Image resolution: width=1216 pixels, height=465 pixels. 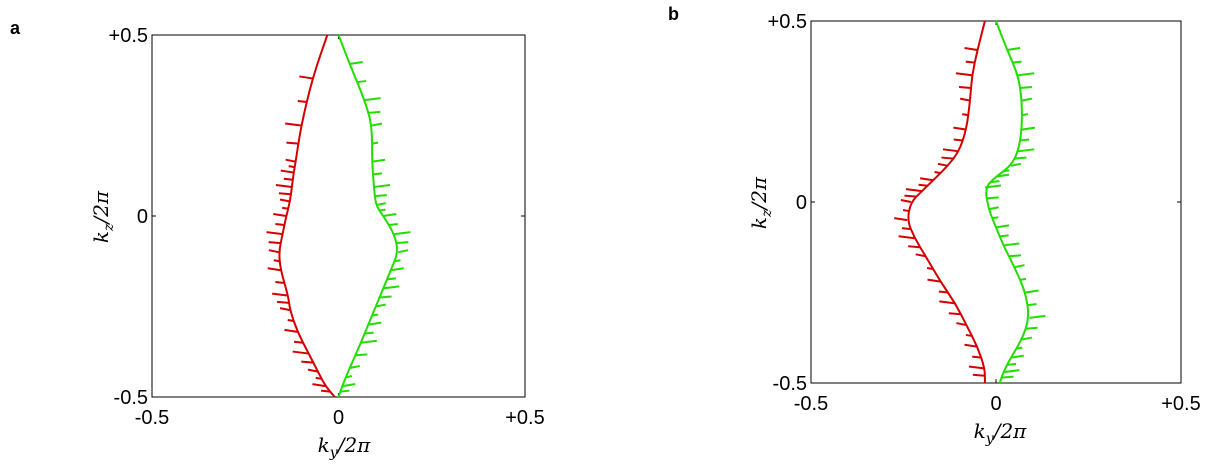 What do you see at coordinates (131, 398) in the screenshot?
I see `y-tick-label: -0.5` at bounding box center [131, 398].